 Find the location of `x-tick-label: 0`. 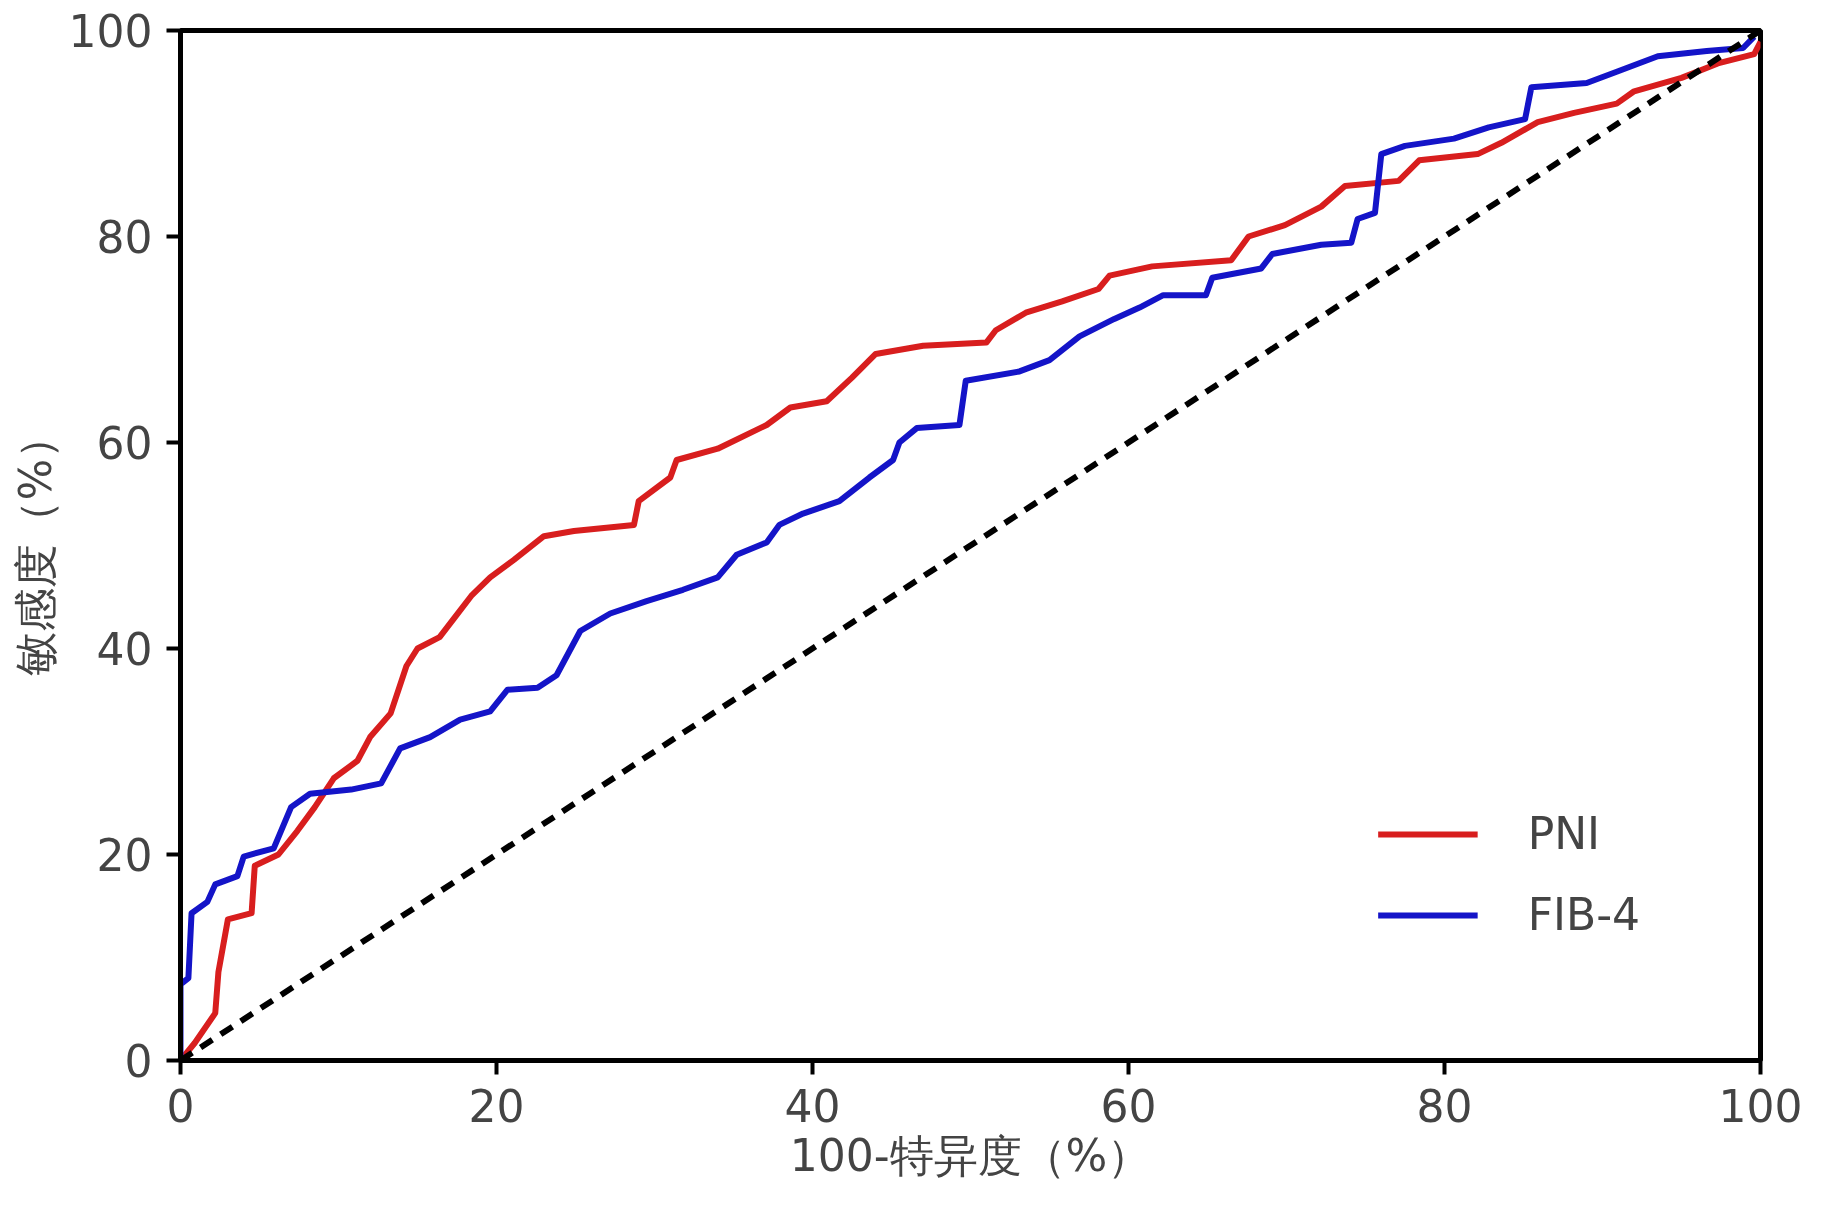

x-tick-label: 0 is located at coordinates (180, 1106).